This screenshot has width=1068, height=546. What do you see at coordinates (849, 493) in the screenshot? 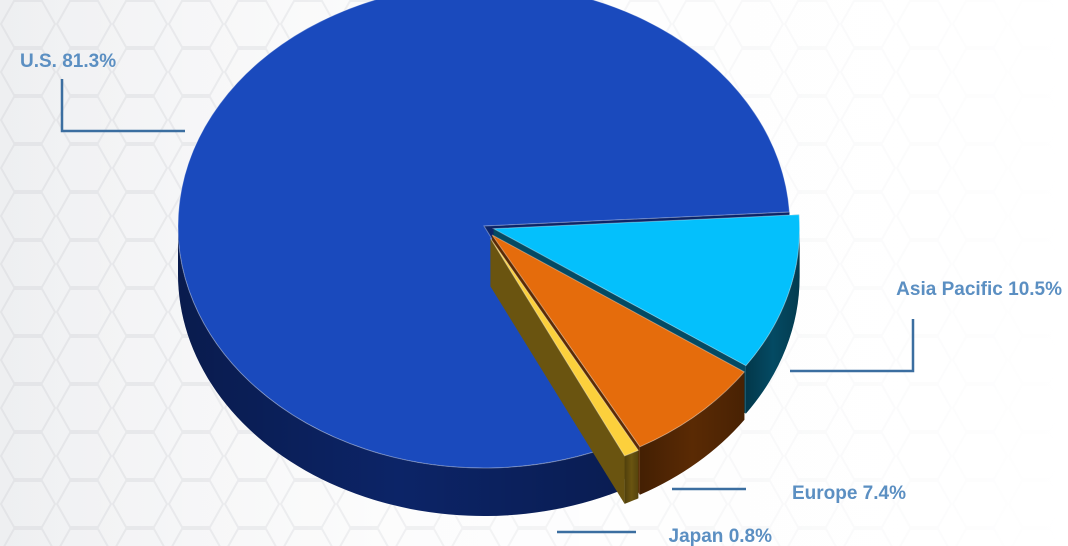
I see `data-label-europe: Europe 7.4%` at bounding box center [849, 493].